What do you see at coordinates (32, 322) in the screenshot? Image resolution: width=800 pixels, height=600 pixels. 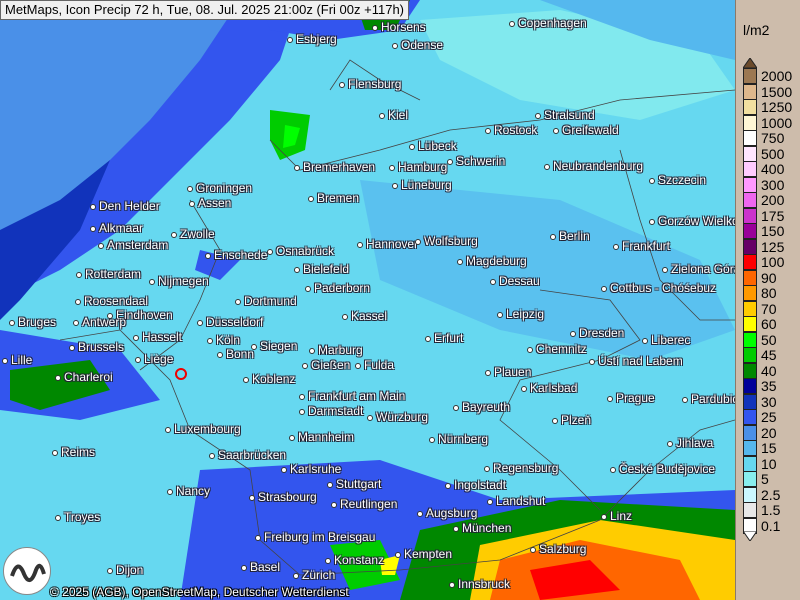 I see `city-label: Bruges` at bounding box center [32, 322].